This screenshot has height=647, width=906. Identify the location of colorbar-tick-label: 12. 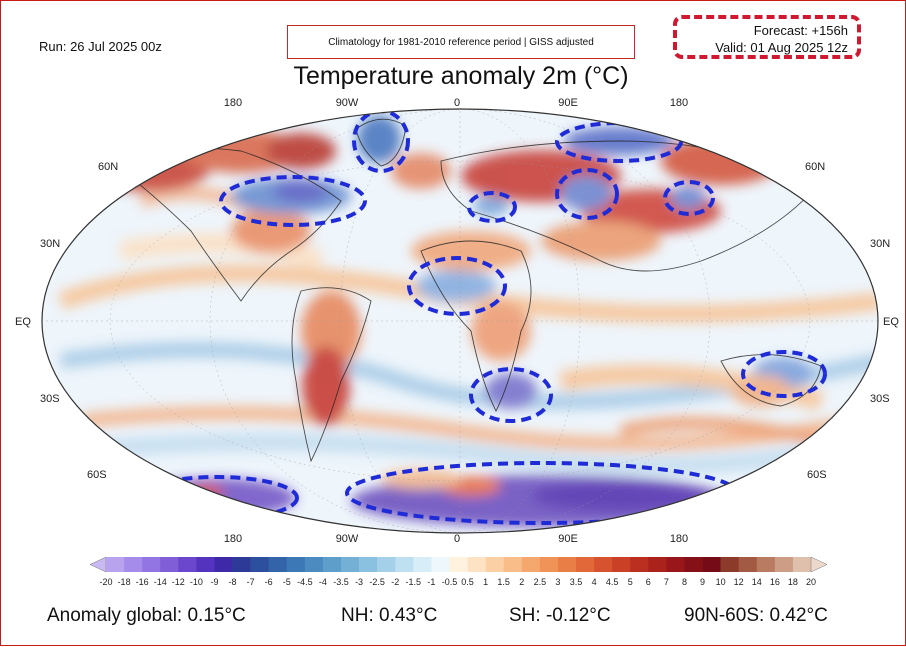
(739, 582).